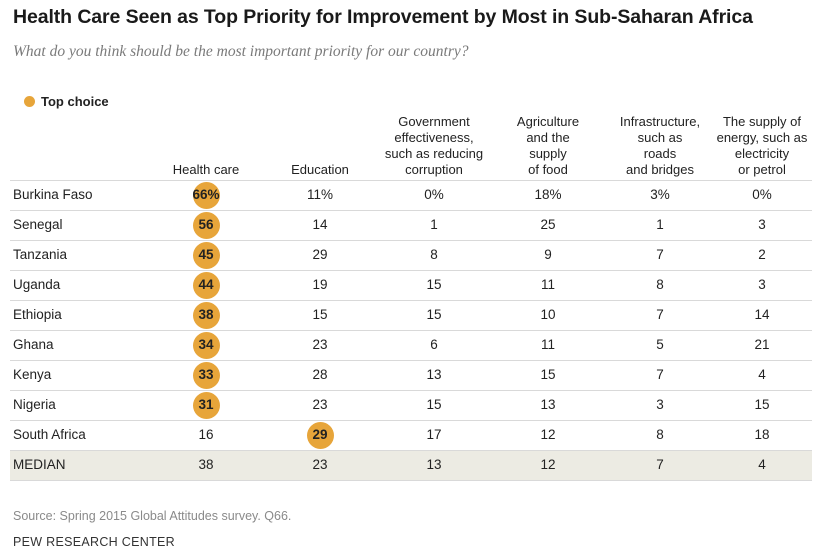 The height and width of the screenshot is (557, 839). I want to click on value-cell: 2, so click(762, 254).